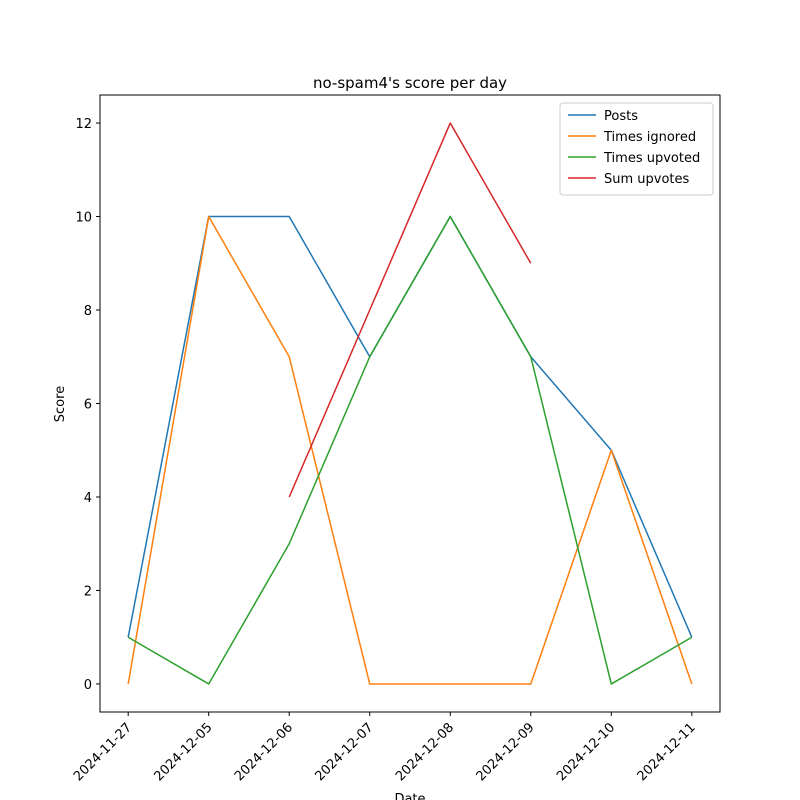  I want to click on legend-label: Sum upvotes, so click(647, 179).